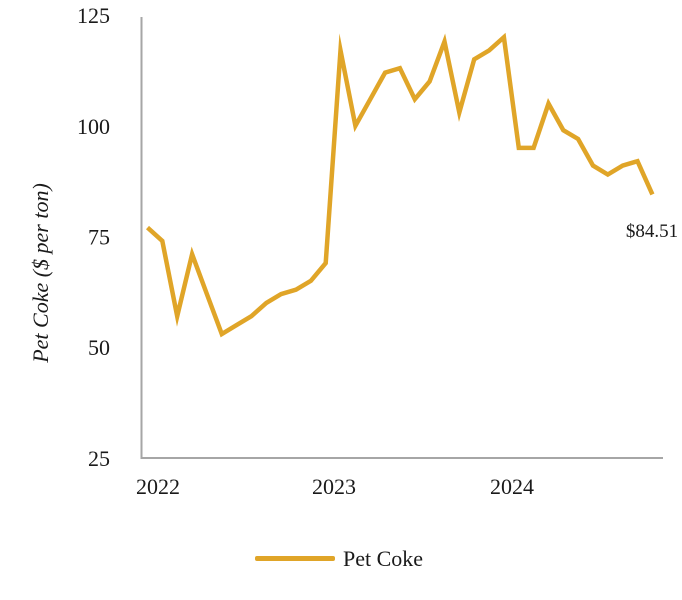  I want to click on x-tick-2023: 2023, so click(334, 486).